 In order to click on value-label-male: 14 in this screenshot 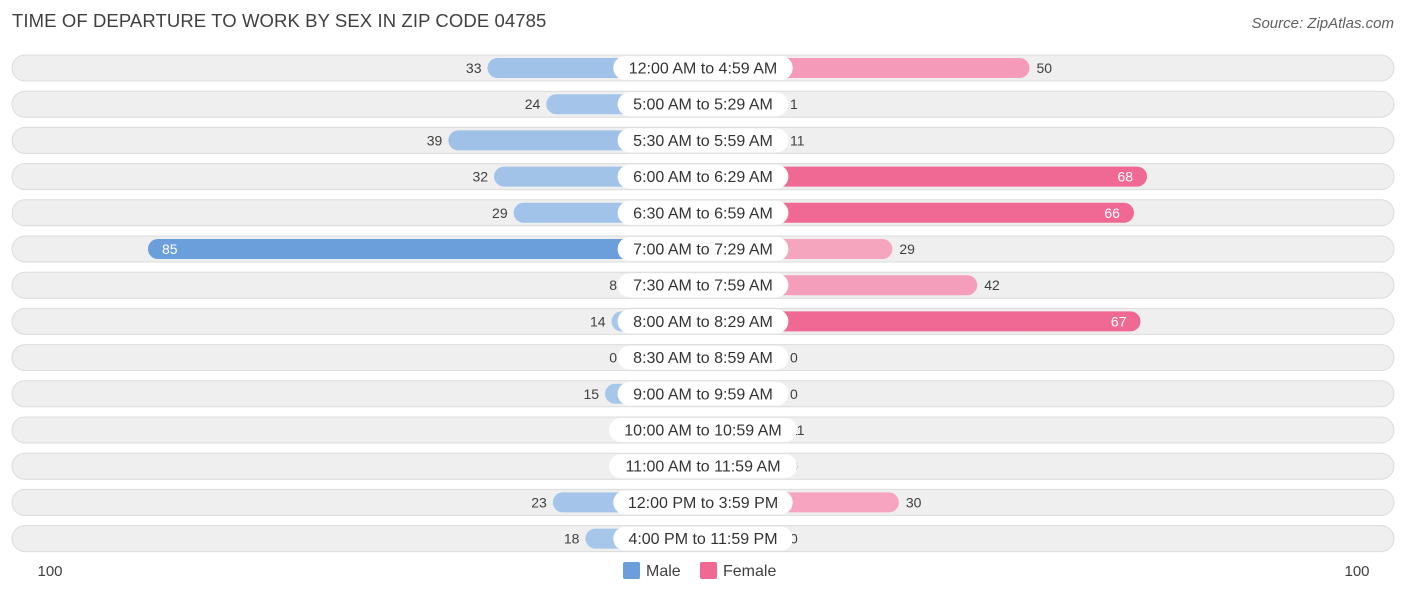, I will do `click(598, 321)`.